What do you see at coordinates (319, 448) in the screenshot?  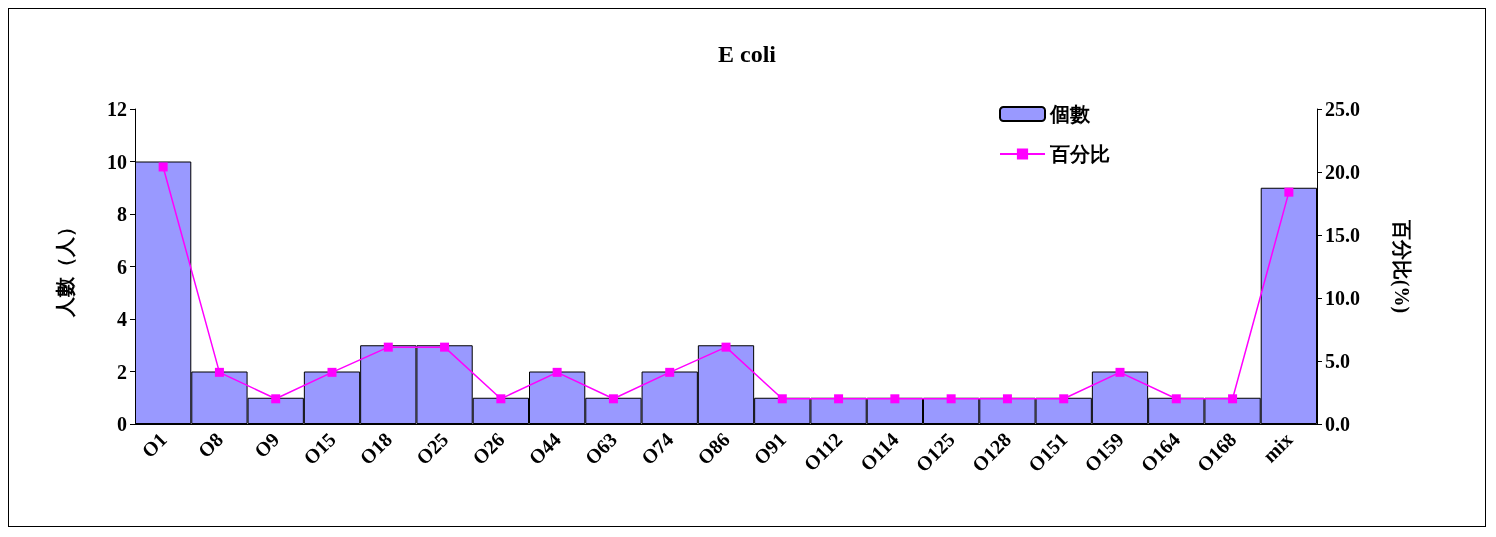 I see `x-tick-label: O15` at bounding box center [319, 448].